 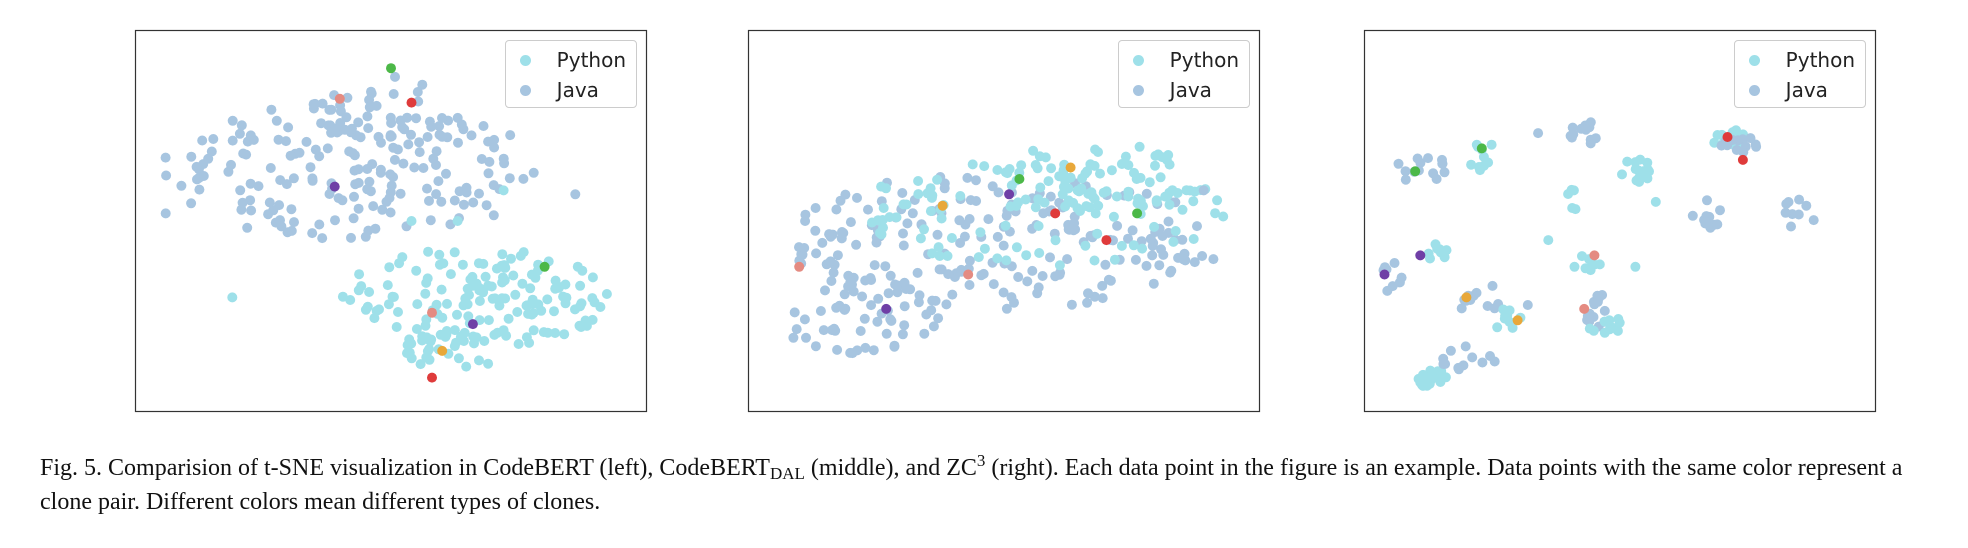 What do you see at coordinates (1799, 74) in the screenshot?
I see `legend: Python Java` at bounding box center [1799, 74].